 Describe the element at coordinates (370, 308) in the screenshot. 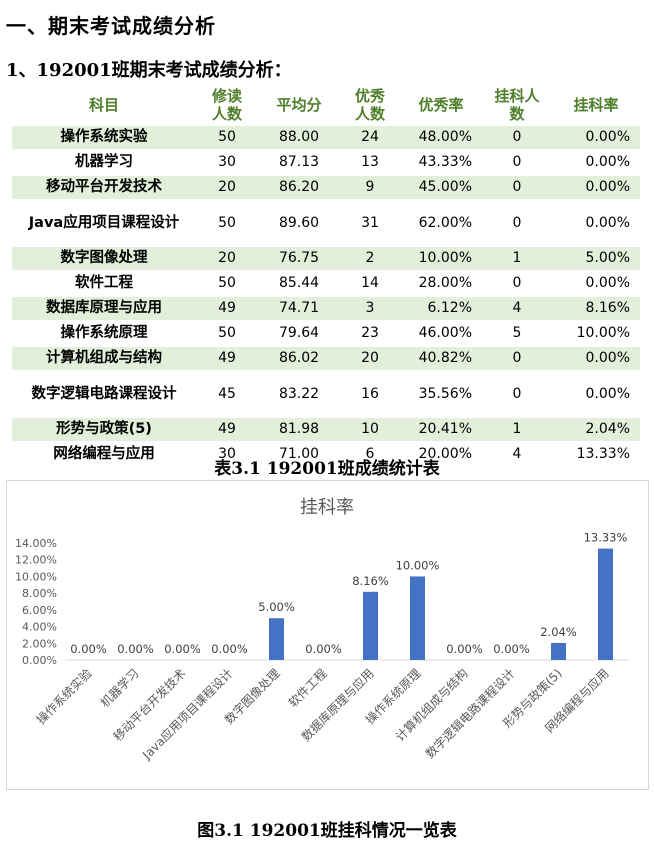

I see `cell-value: 3` at that location.